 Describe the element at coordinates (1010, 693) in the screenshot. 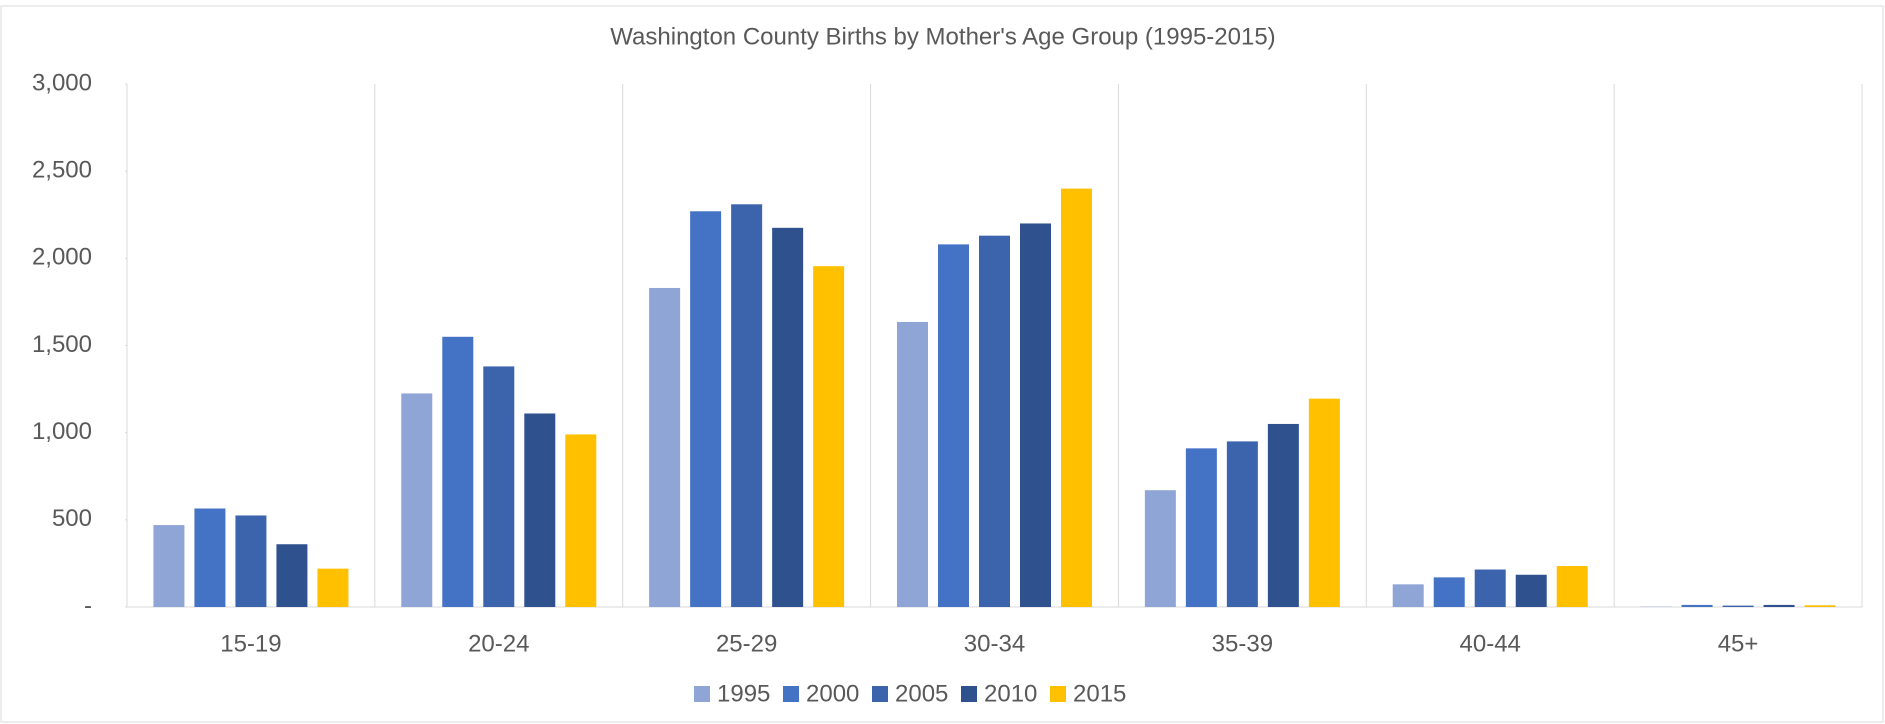

I see `legend-label: 2010` at that location.